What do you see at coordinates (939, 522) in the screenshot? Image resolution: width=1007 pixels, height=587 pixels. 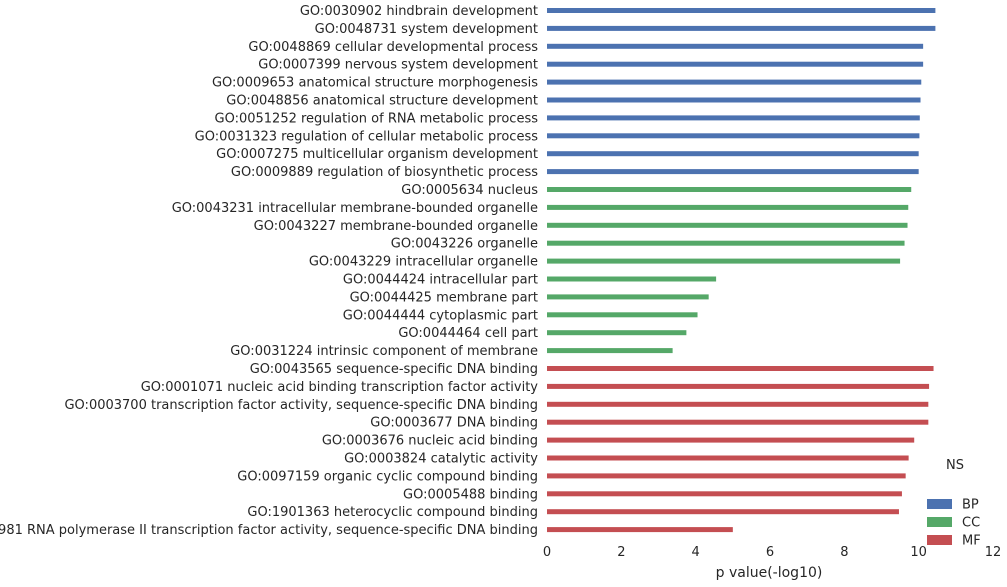 I see `legend-swatch-cc` at bounding box center [939, 522].